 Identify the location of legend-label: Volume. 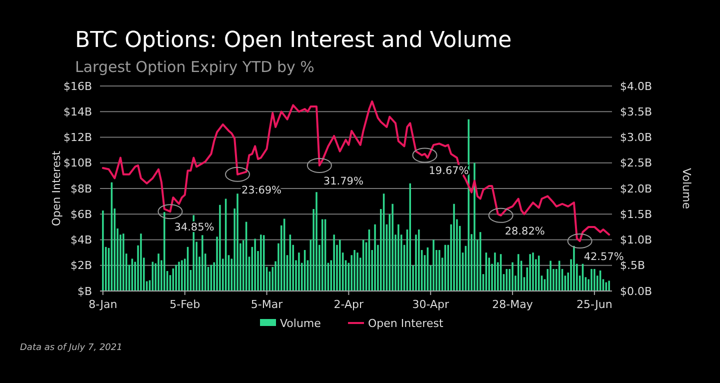
(301, 323).